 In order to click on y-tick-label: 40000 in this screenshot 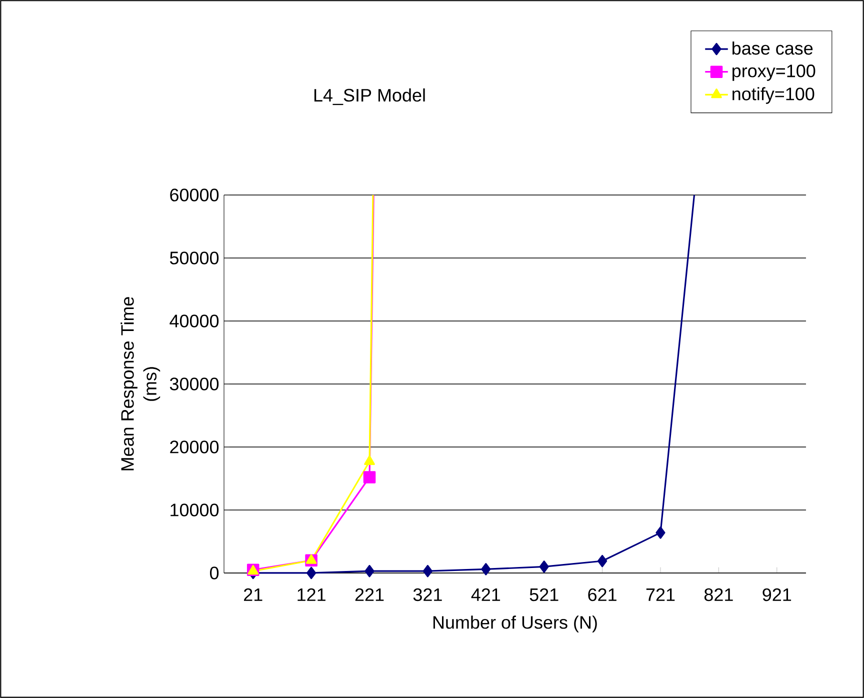, I will do `click(194, 321)`.